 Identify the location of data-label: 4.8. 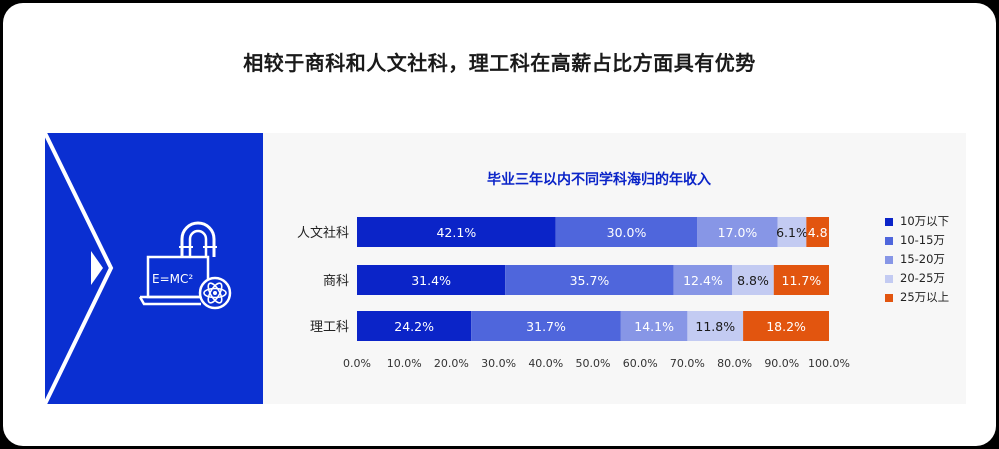
(818, 232).